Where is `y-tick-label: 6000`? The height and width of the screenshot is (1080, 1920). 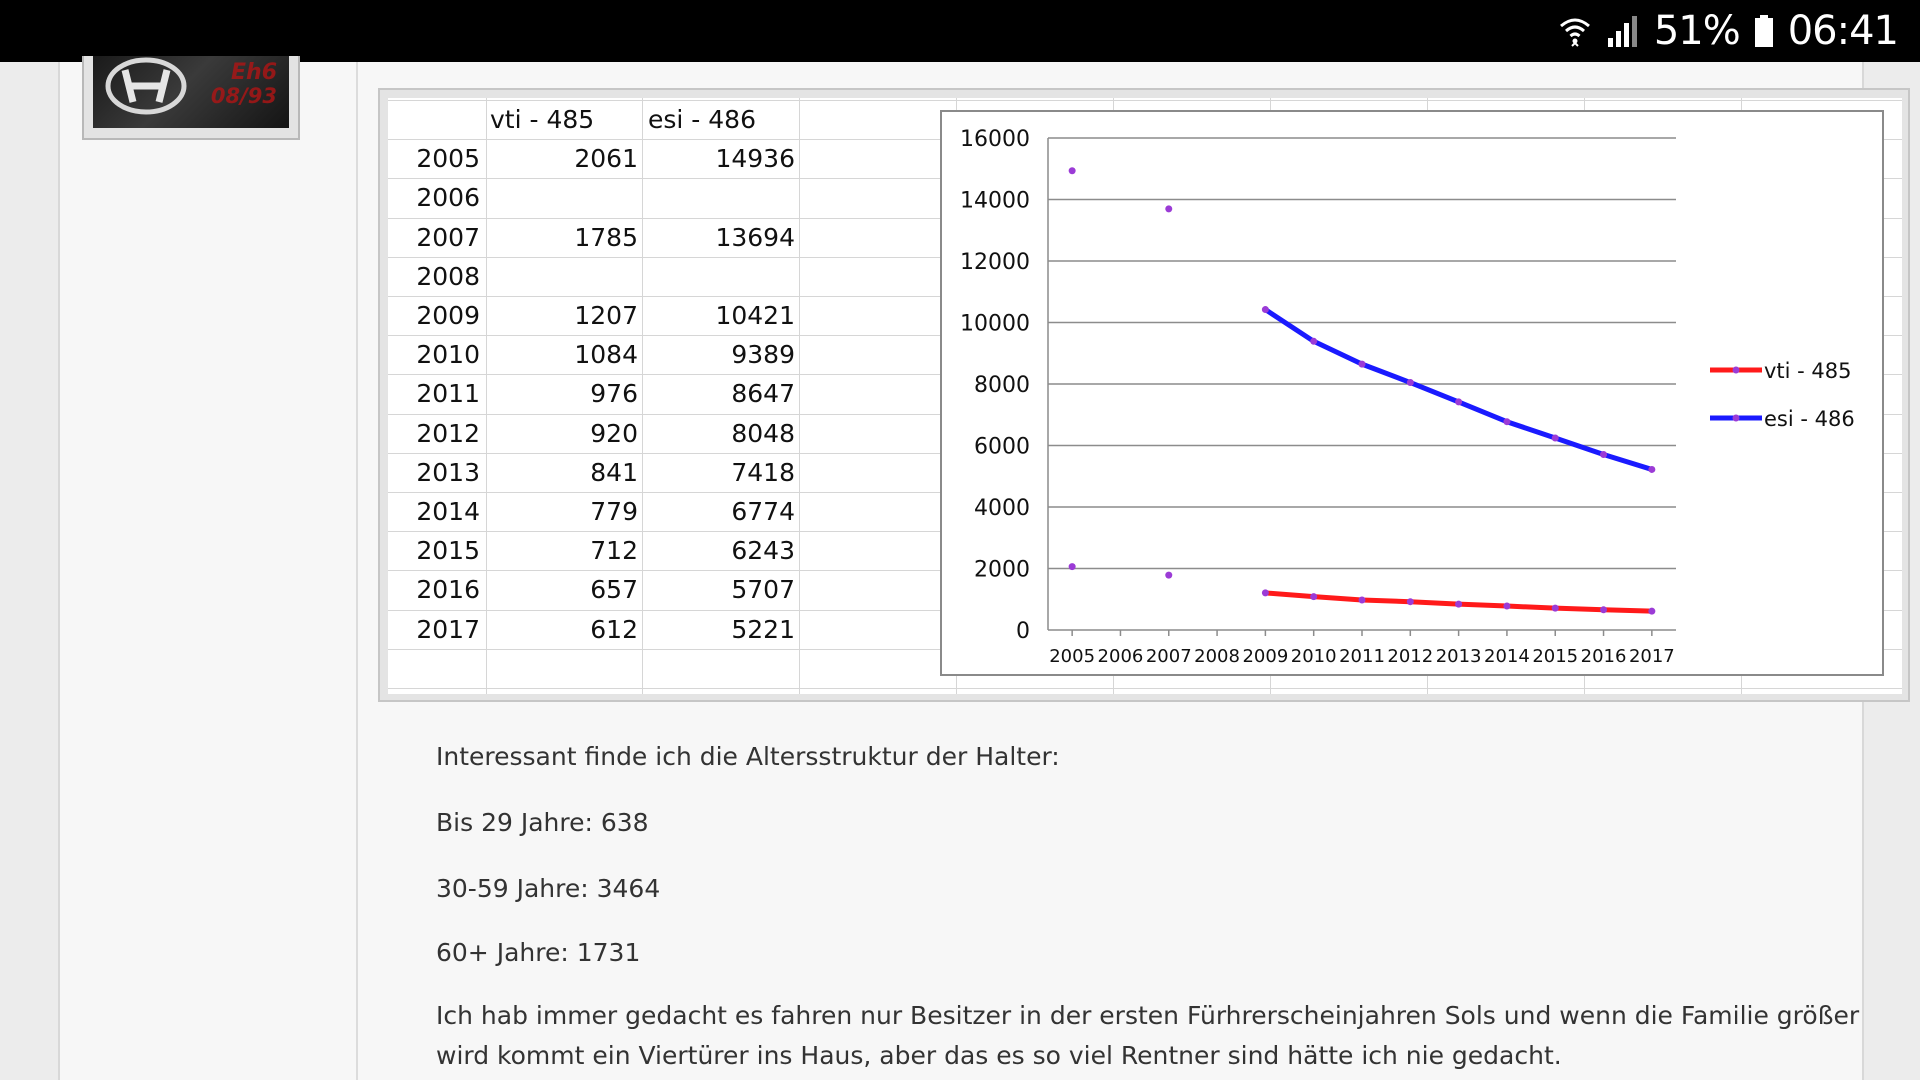 y-tick-label: 6000 is located at coordinates (1002, 447).